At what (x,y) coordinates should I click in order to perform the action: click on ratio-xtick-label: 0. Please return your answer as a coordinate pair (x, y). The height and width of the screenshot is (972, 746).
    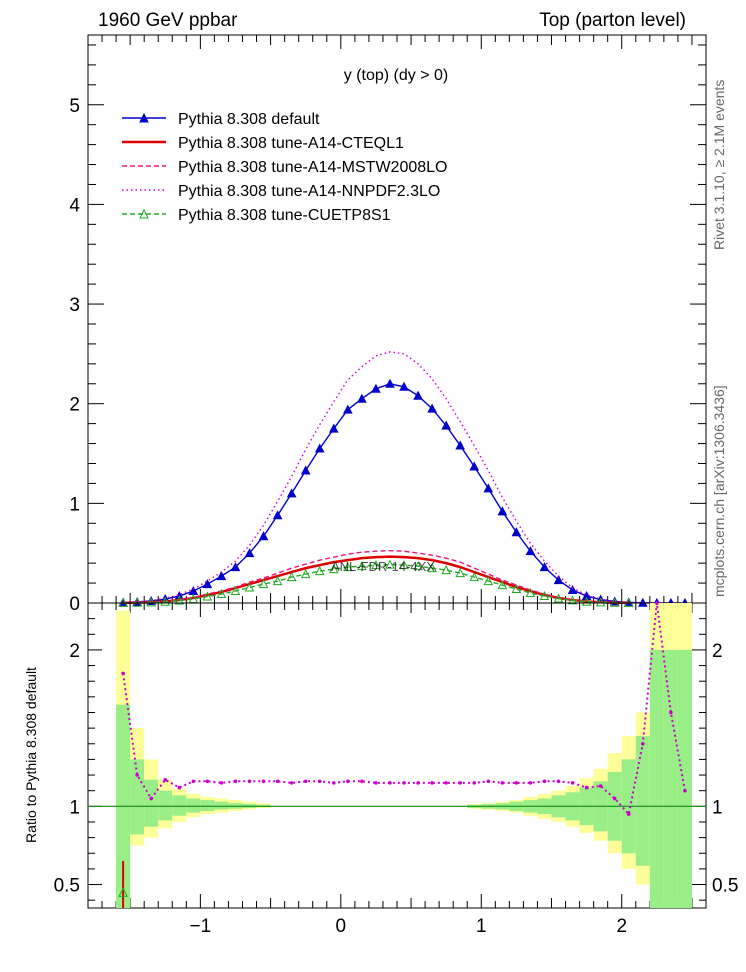
    Looking at the image, I should click on (341, 926).